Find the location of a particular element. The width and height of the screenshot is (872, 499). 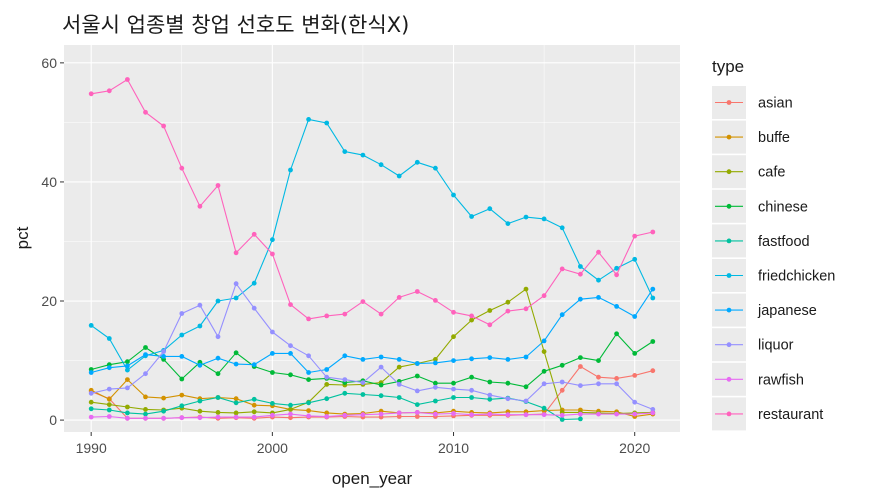

series-rawfish is located at coordinates (372, 415).